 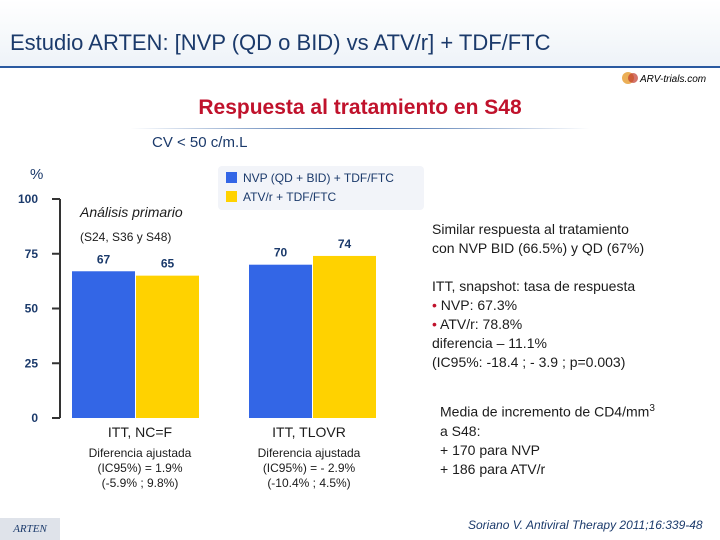 What do you see at coordinates (231, 177) in the screenshot?
I see `legend-swatch-nvp` at bounding box center [231, 177].